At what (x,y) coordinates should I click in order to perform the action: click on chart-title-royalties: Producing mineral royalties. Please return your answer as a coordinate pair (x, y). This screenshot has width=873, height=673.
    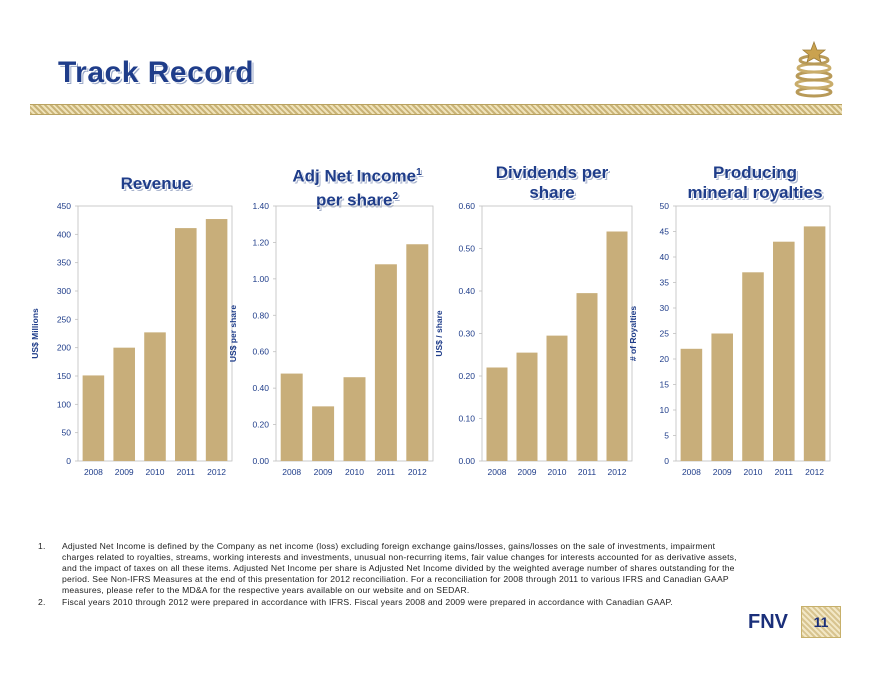
    Looking at the image, I should click on (755, 182).